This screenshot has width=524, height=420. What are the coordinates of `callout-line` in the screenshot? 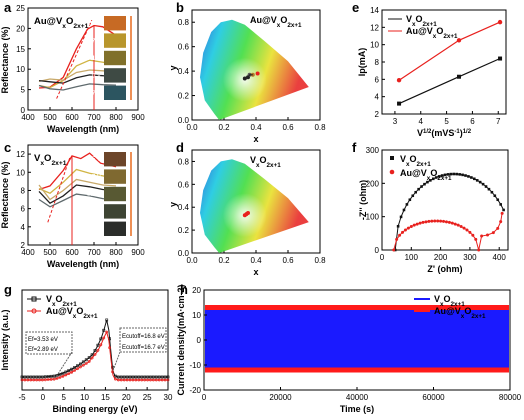 It's located at (63, 365).